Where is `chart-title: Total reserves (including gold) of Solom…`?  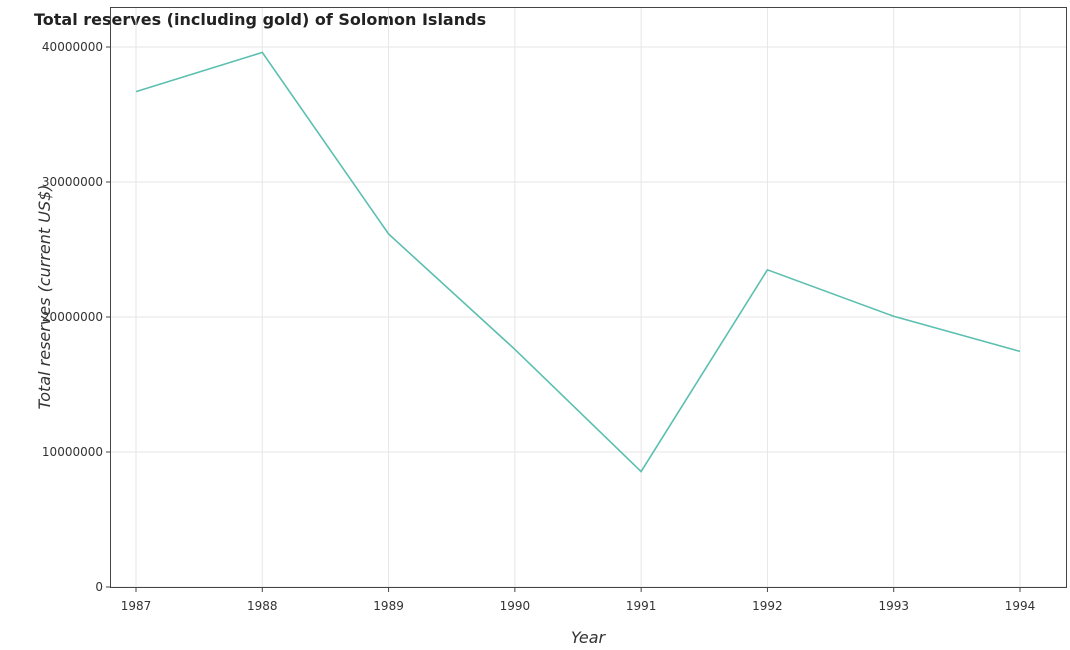
chart-title: Total reserves (including gold) of Solom… is located at coordinates (260, 19).